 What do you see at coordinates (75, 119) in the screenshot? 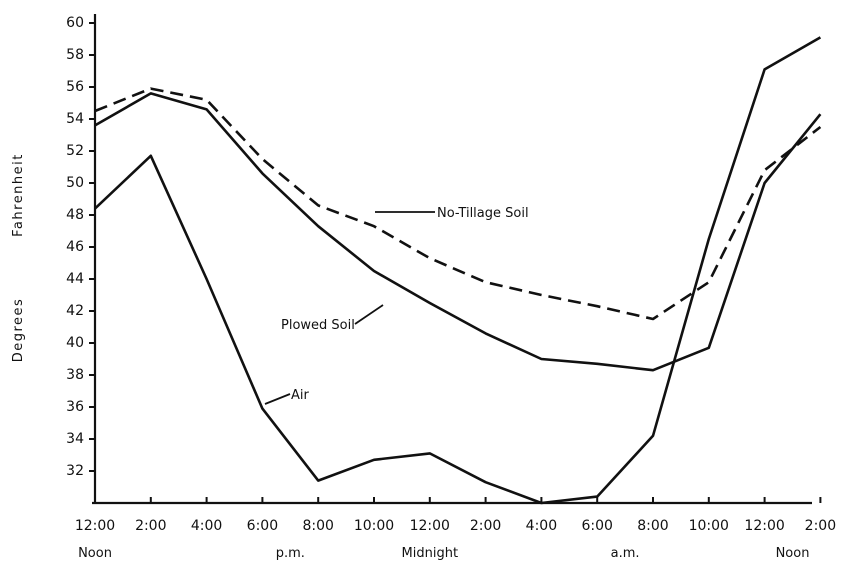
I see `y-tick-label: 54` at bounding box center [75, 119].